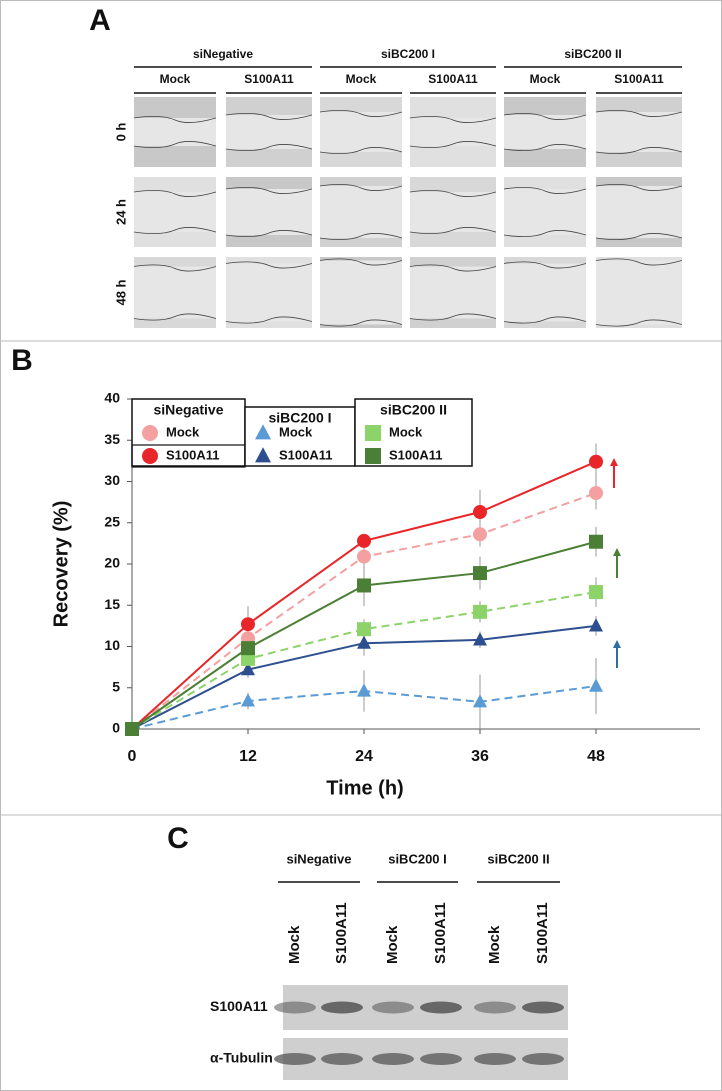 The image size is (722, 1091). I want to click on x-tick-label: 24, so click(364, 756).